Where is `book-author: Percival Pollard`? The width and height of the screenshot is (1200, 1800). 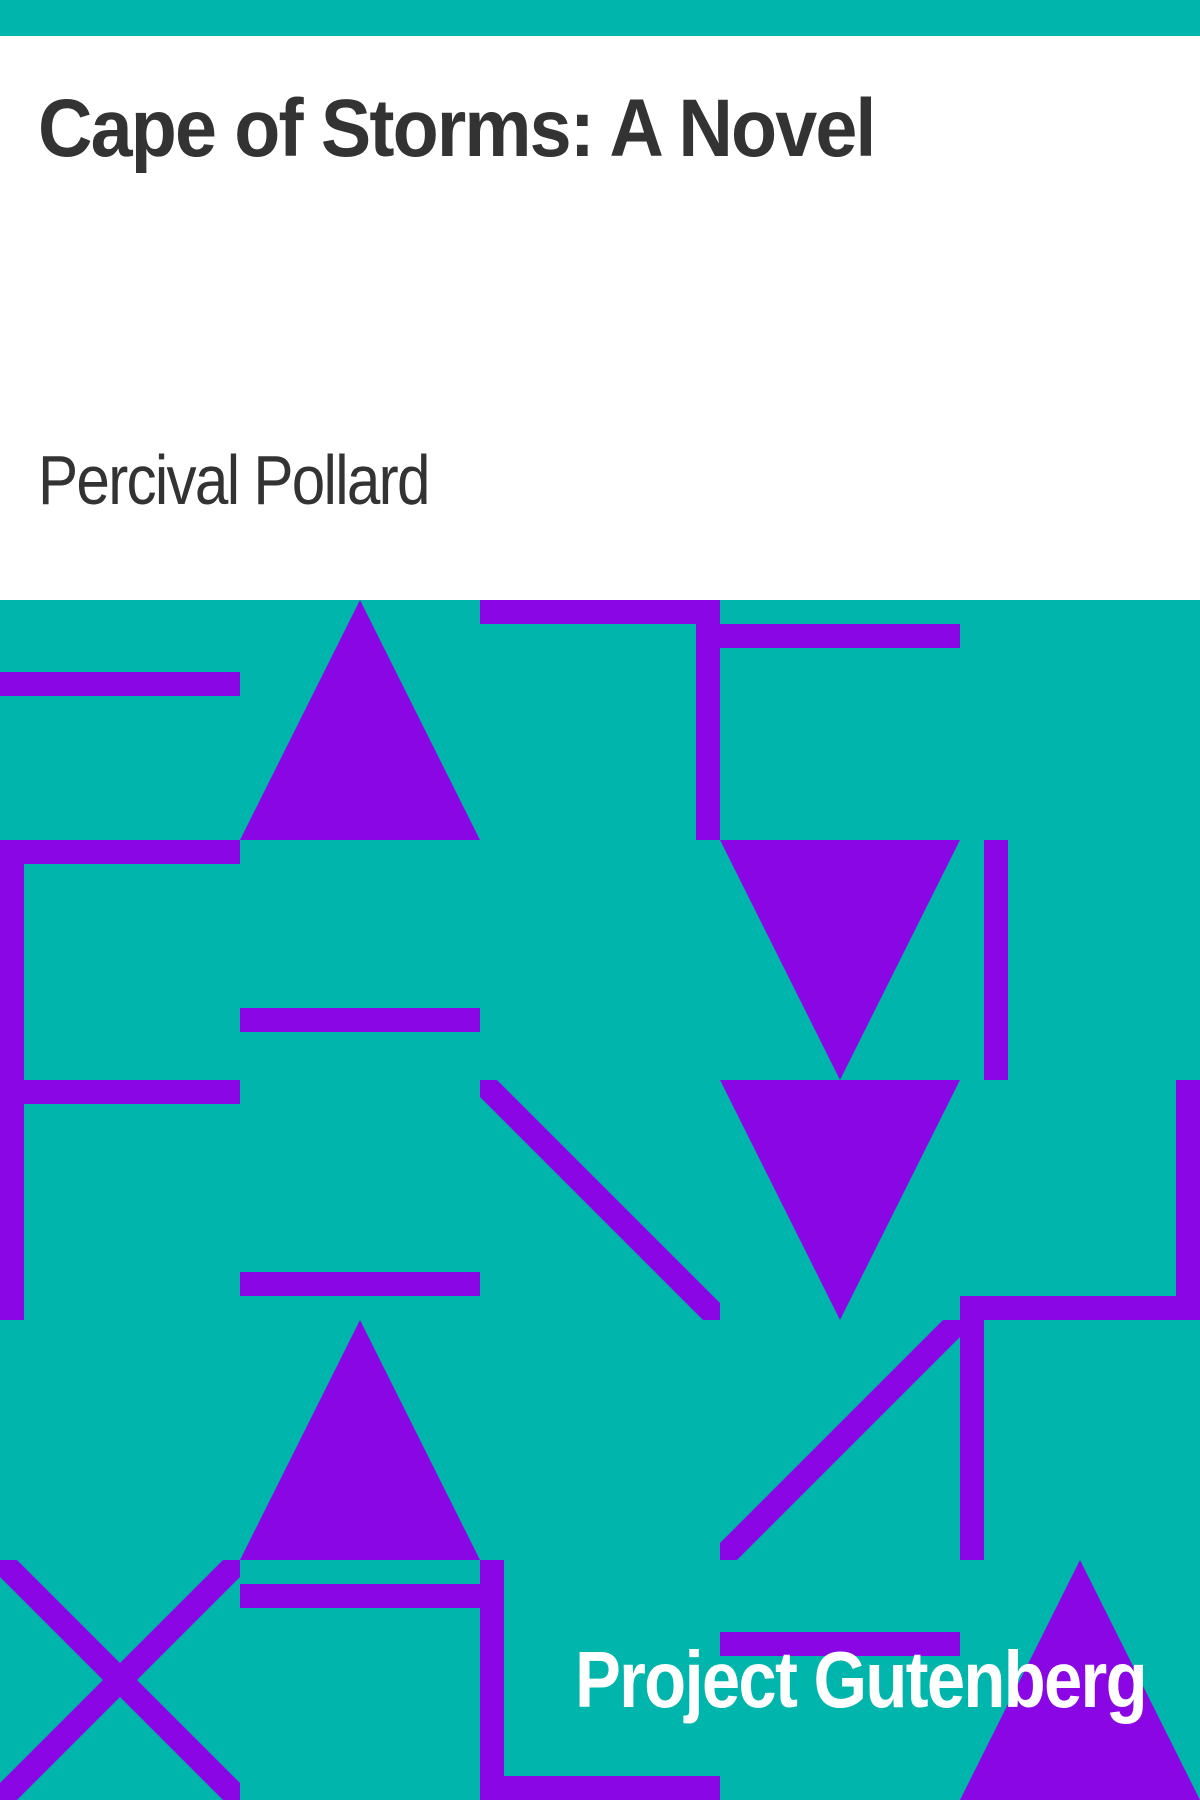 book-author: Percival Pollard is located at coordinates (234, 480).